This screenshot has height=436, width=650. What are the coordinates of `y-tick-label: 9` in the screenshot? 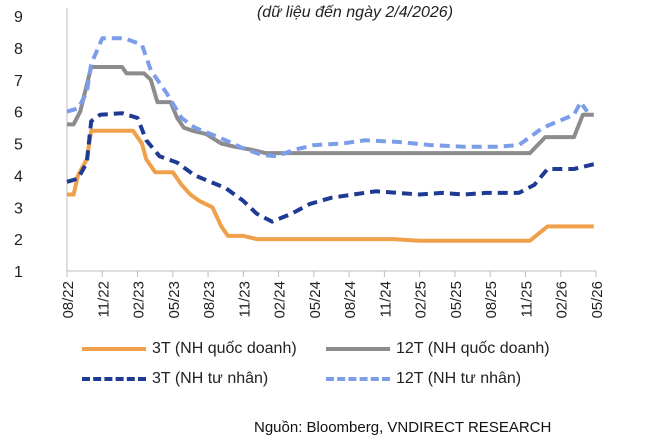 It's located at (18, 17).